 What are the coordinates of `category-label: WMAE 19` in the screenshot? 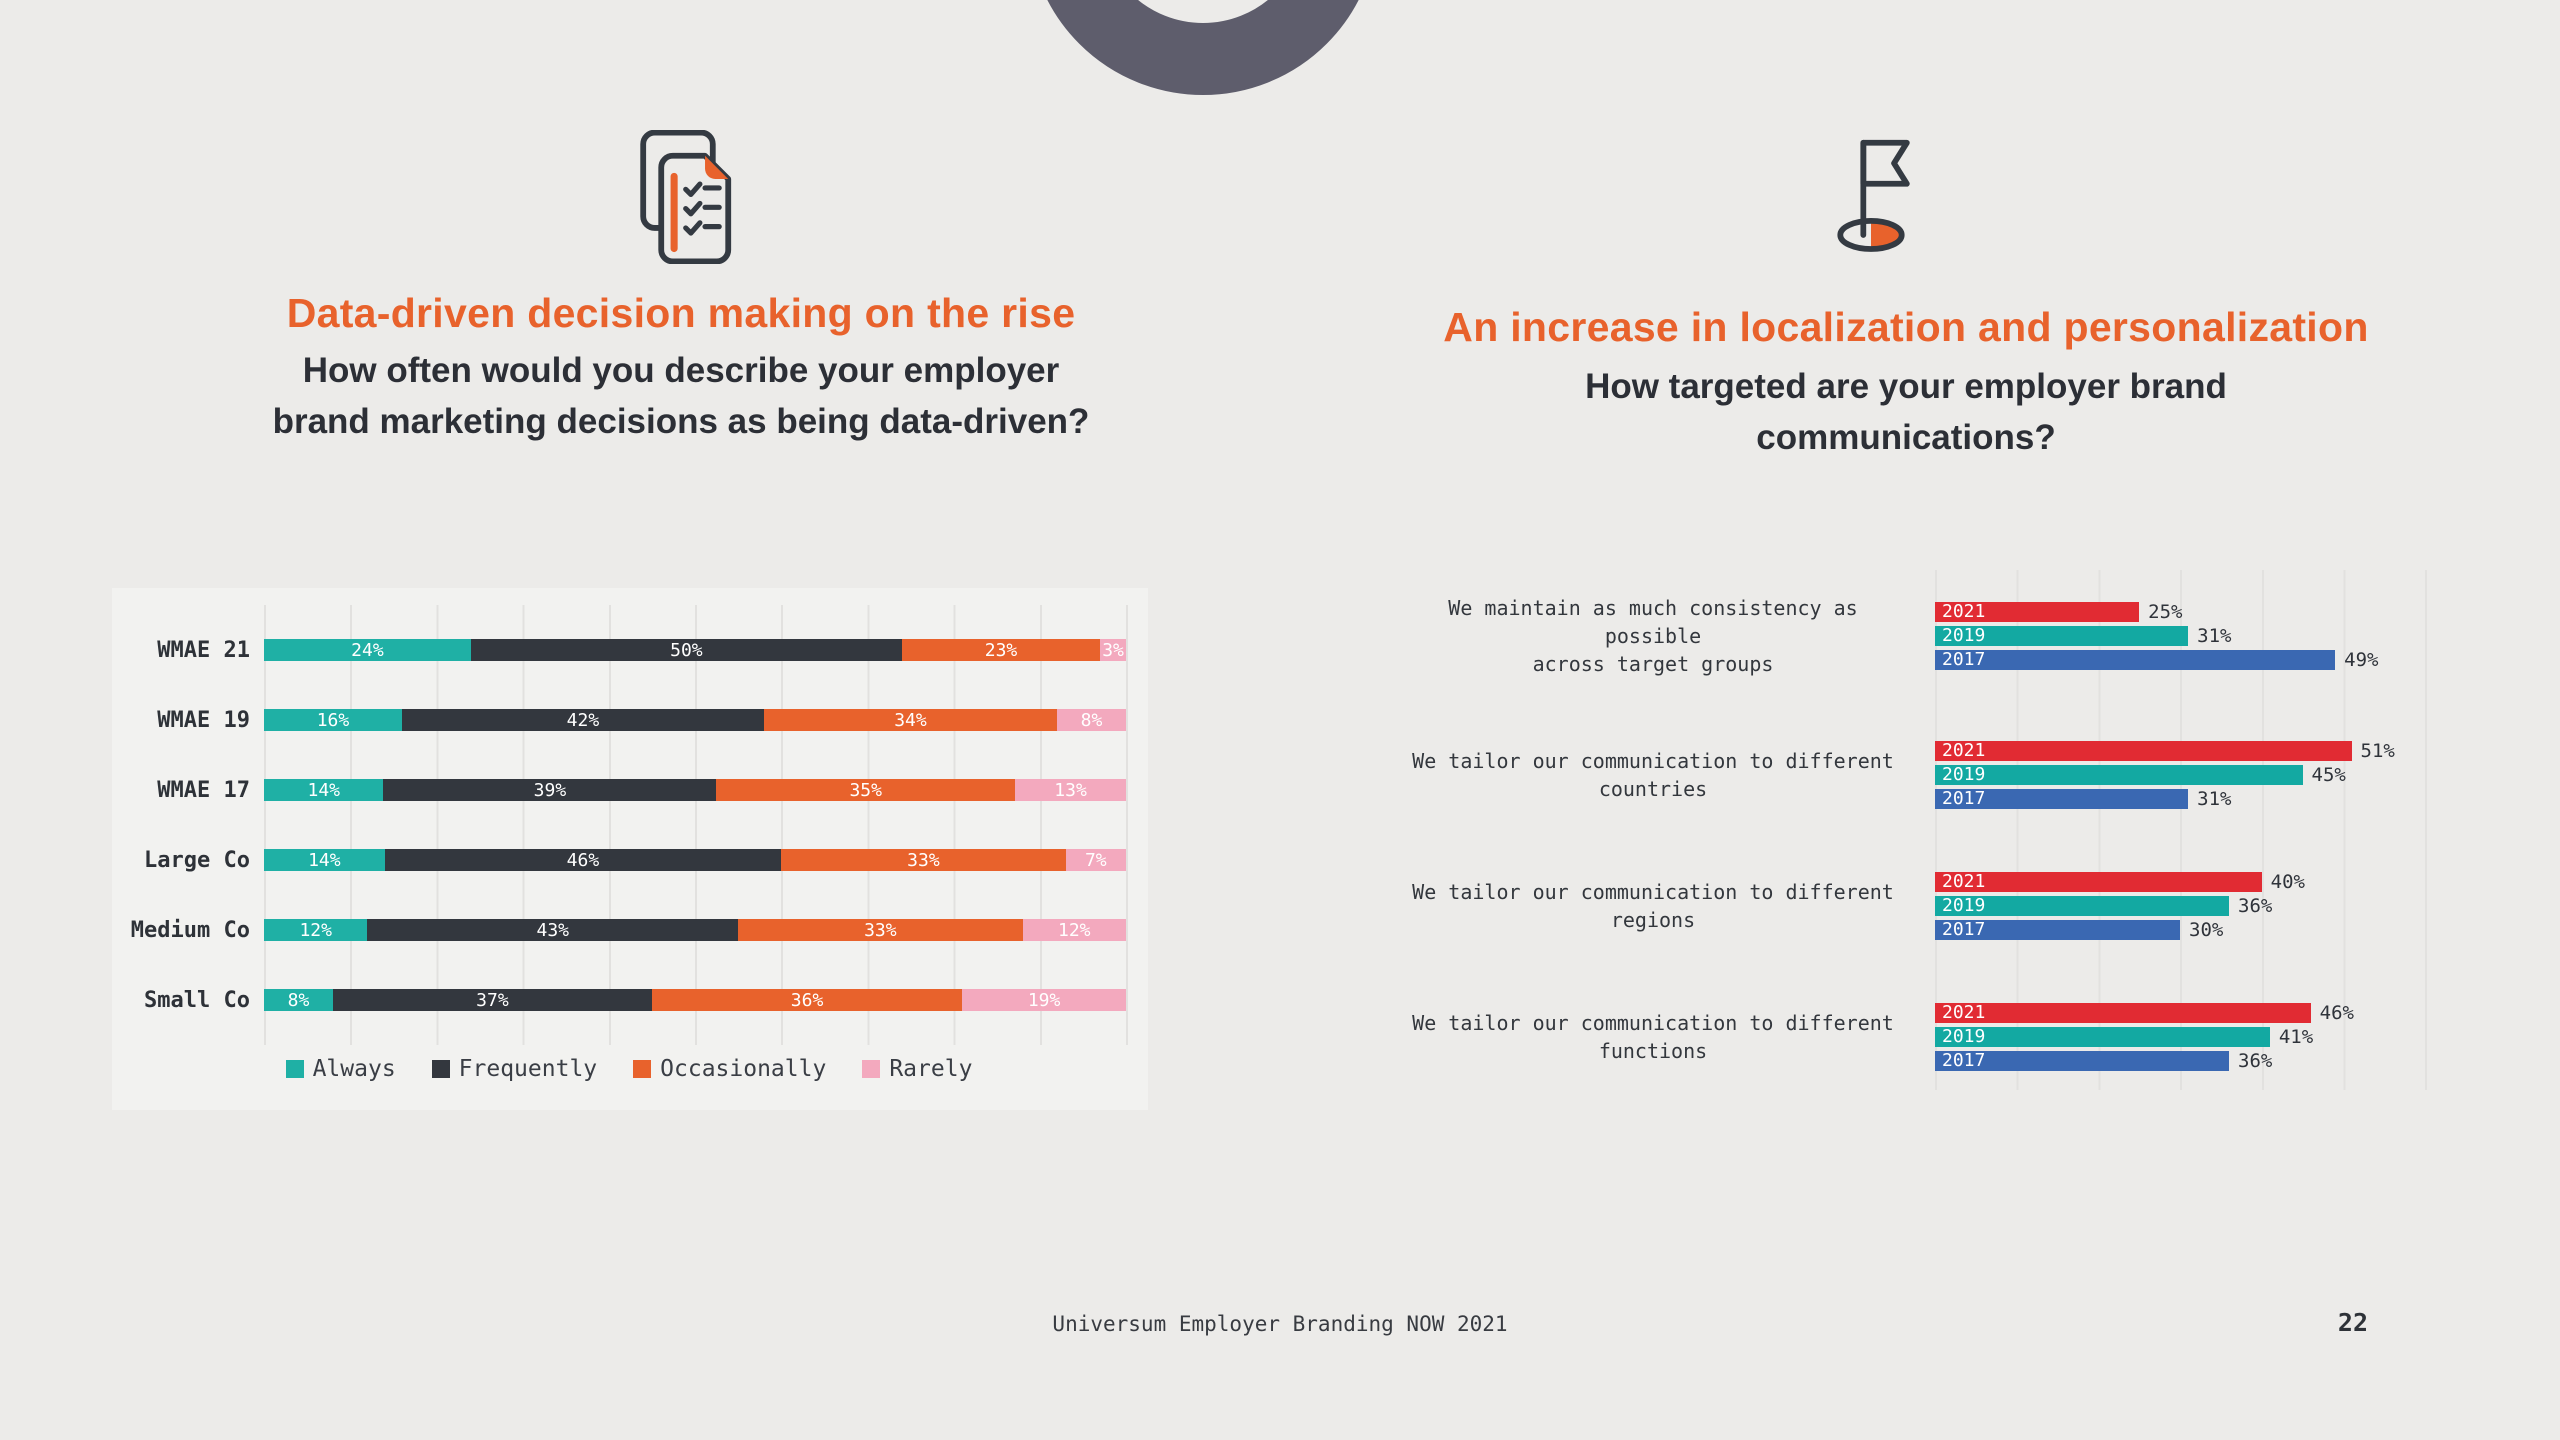 It's located at (203, 720).